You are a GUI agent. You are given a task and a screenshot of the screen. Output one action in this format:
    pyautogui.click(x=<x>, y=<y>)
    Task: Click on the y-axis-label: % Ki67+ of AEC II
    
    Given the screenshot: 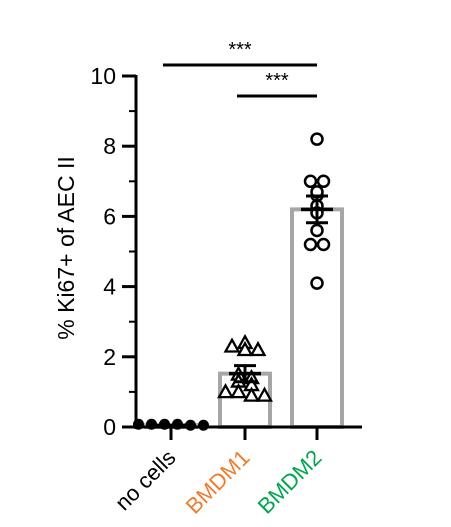 What is the action you would take?
    pyautogui.click(x=66, y=247)
    